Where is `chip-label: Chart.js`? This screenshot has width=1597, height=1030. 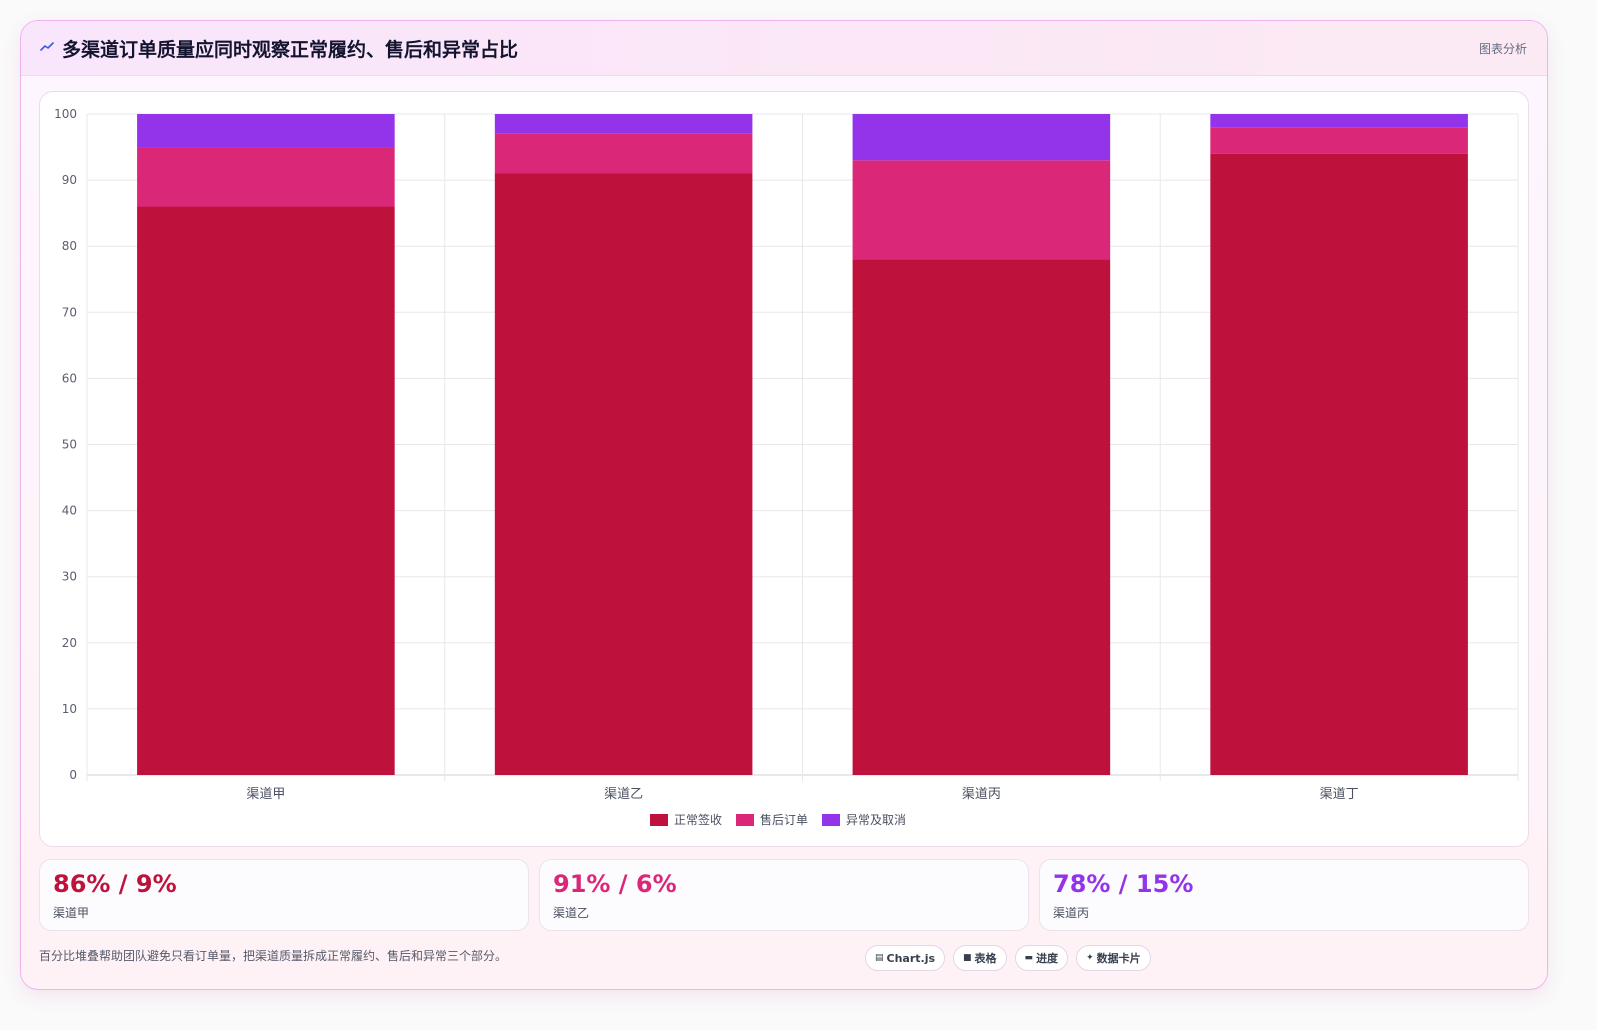 chip-label: Chart.js is located at coordinates (911, 958).